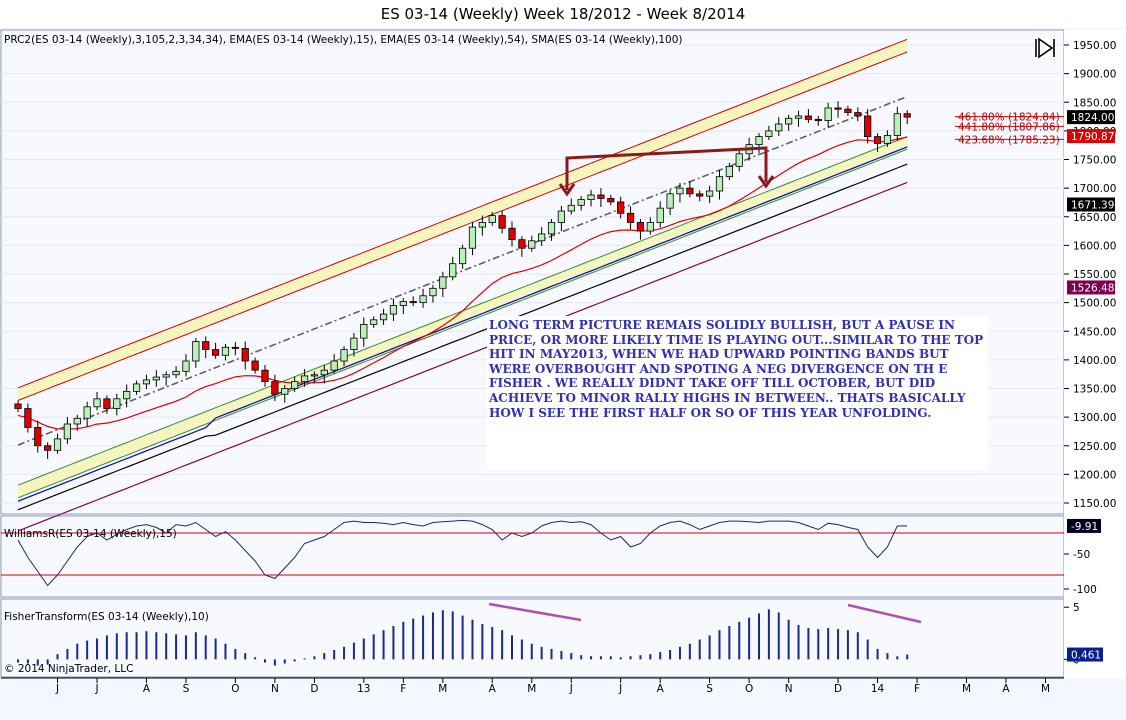 The height and width of the screenshot is (720, 1126). I want to click on williams-axis-label: -100, so click(1085, 590).